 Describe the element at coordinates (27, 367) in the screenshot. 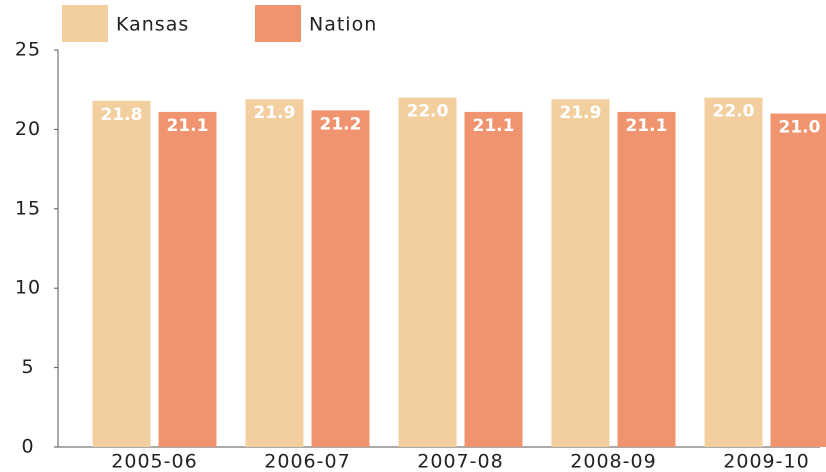

I see `y-tick-label: 5` at that location.